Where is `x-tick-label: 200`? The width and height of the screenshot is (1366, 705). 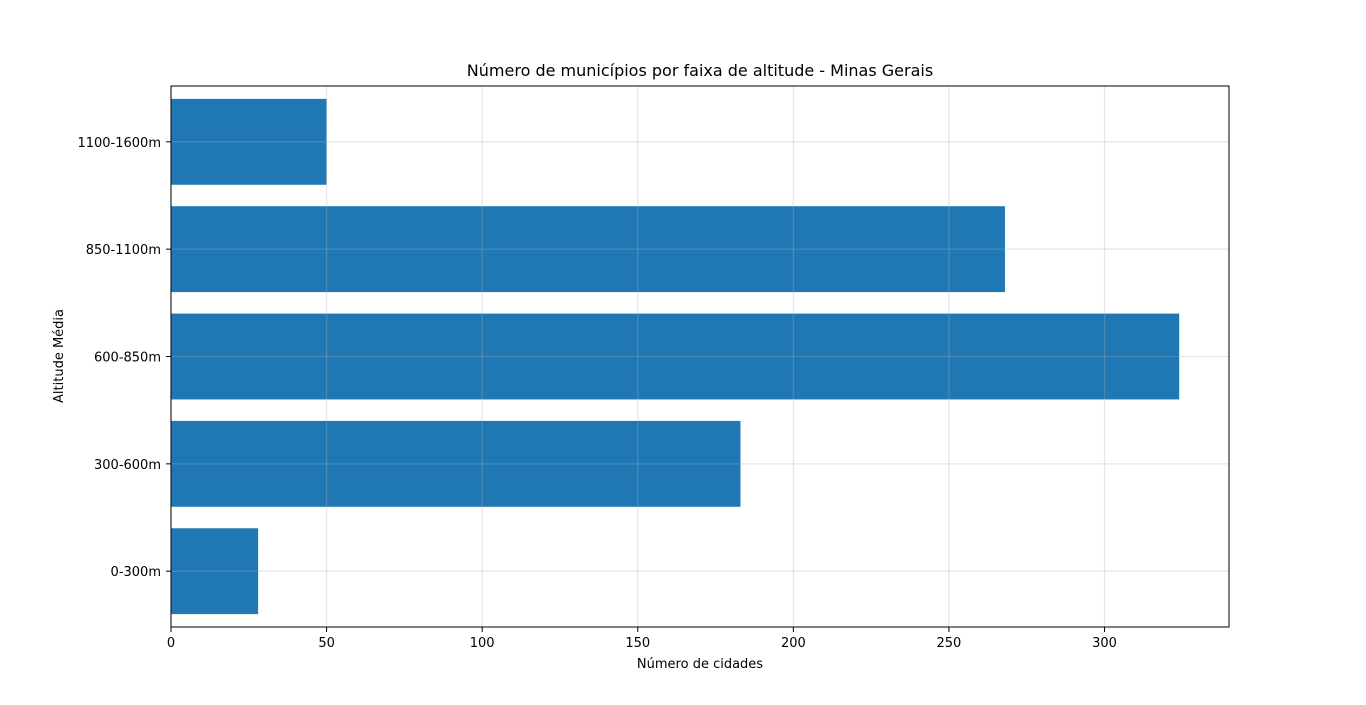
x-tick-label: 200 is located at coordinates (793, 643).